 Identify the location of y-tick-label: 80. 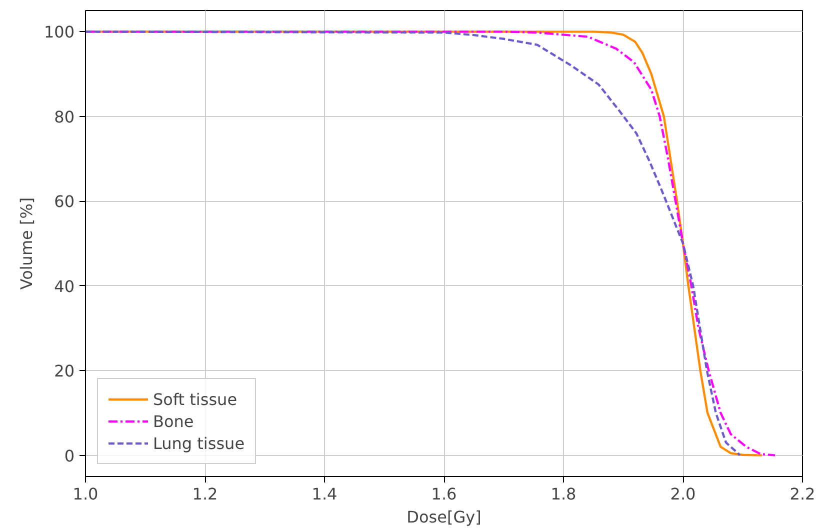
(64, 116).